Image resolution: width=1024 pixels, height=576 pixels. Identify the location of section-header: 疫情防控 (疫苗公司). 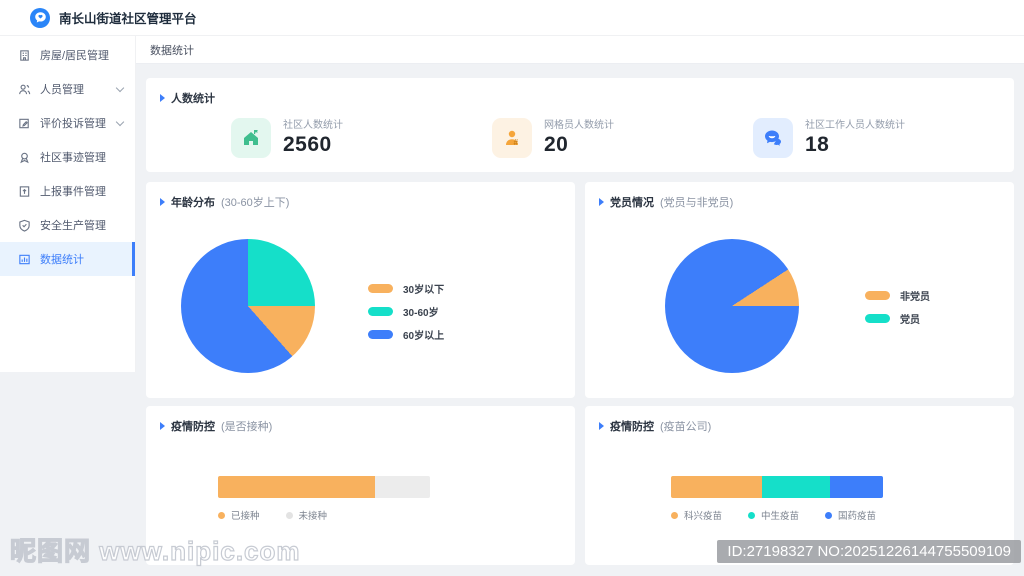
(799, 420).